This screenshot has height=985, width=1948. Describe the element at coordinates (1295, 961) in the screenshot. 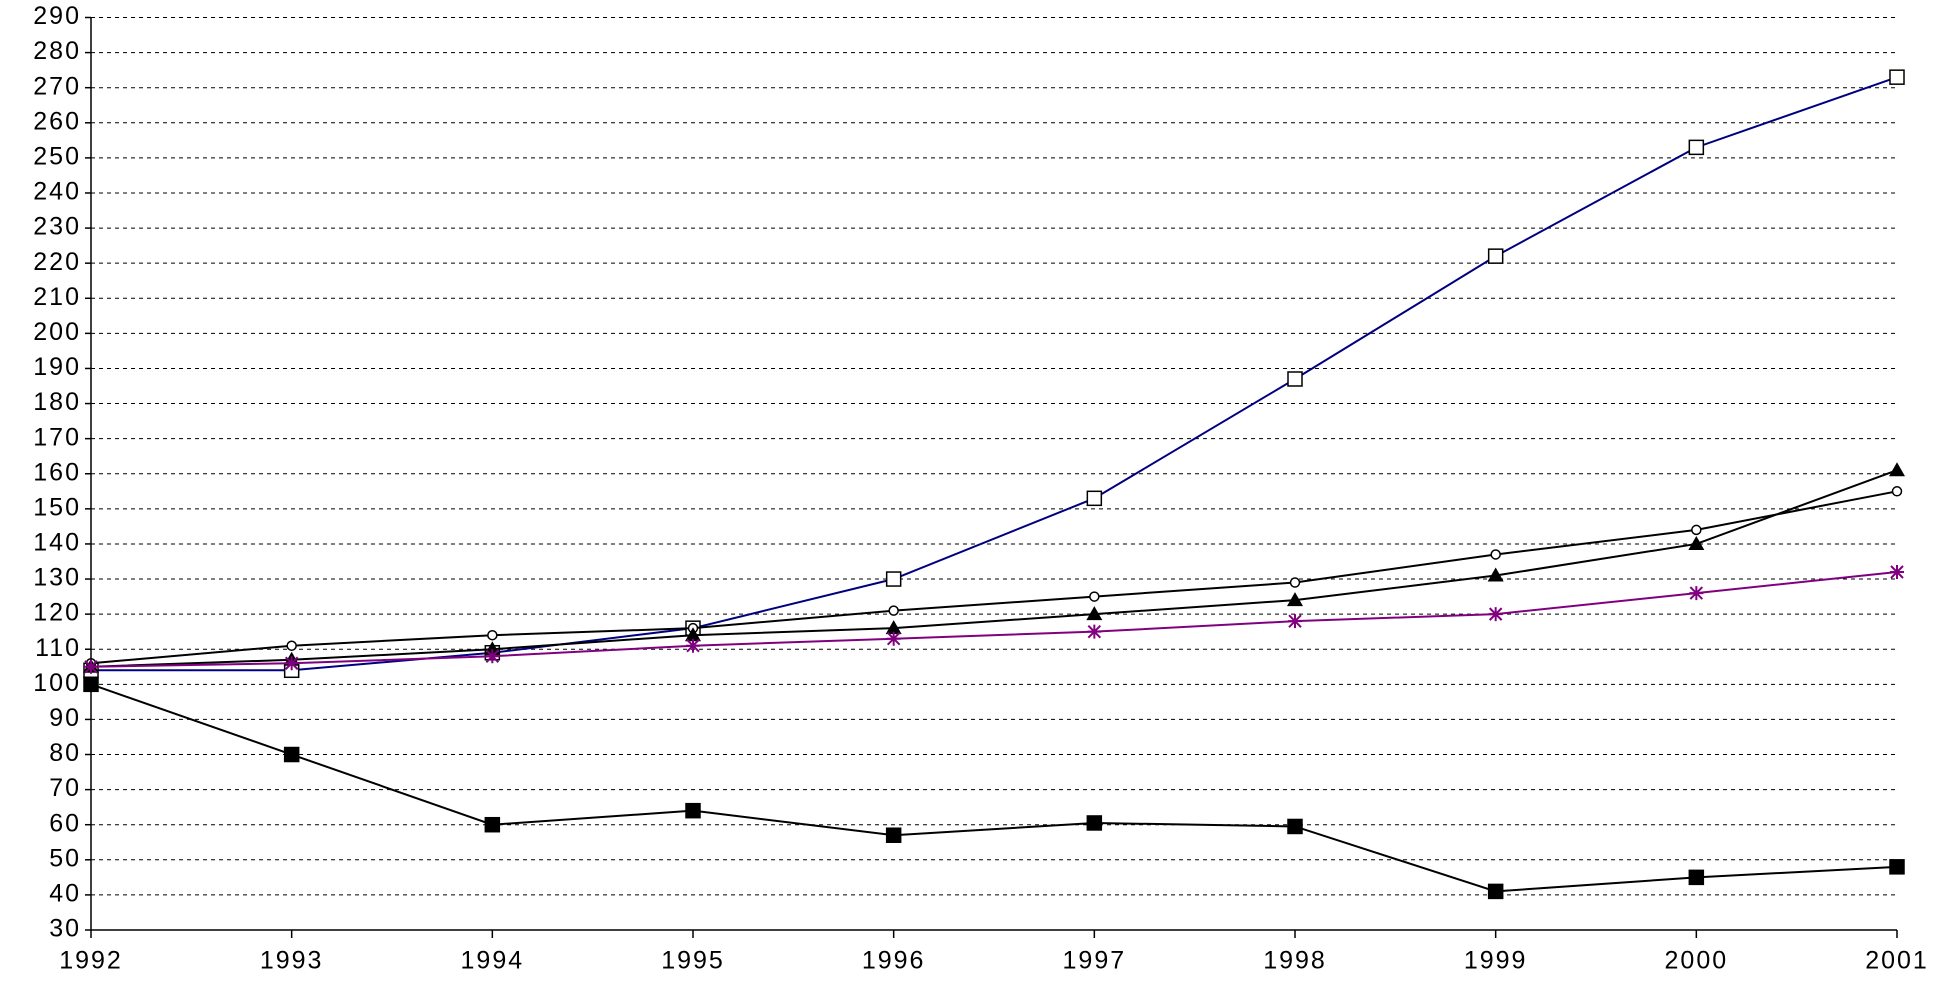

I see `x-tick-label: 1998` at that location.